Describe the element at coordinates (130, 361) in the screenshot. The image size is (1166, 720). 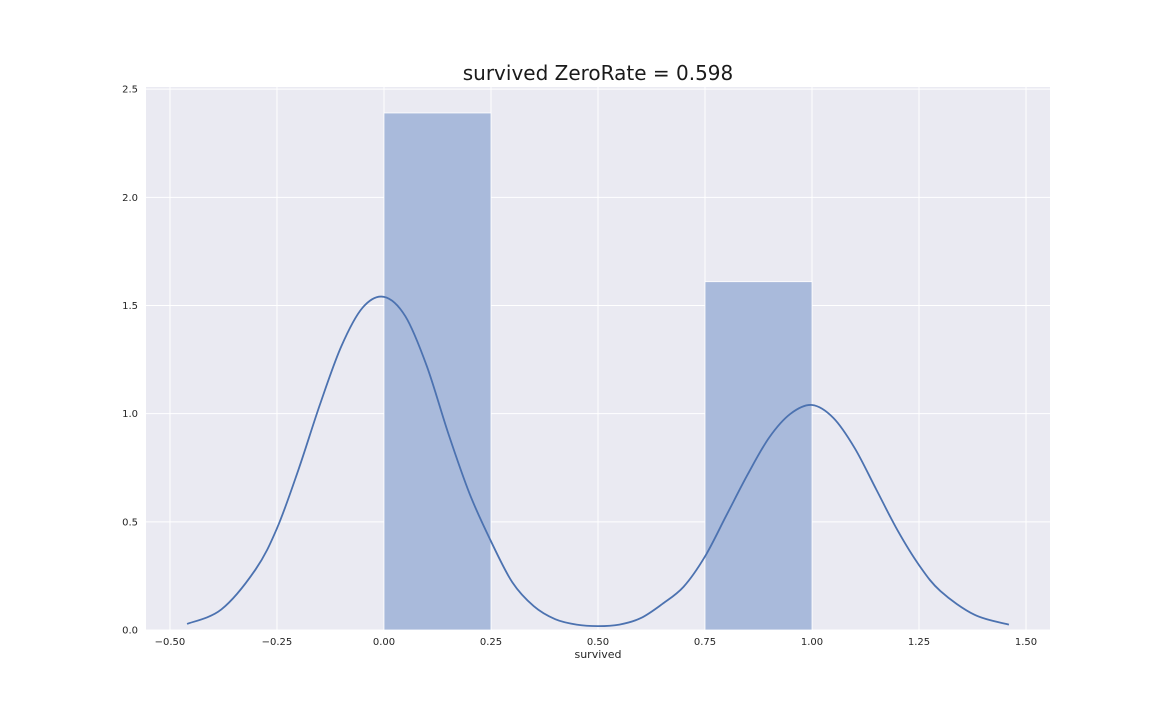
I see `y-tick-labels: 0.0 0.5 1.0 1.5 2.0 2.5` at that location.